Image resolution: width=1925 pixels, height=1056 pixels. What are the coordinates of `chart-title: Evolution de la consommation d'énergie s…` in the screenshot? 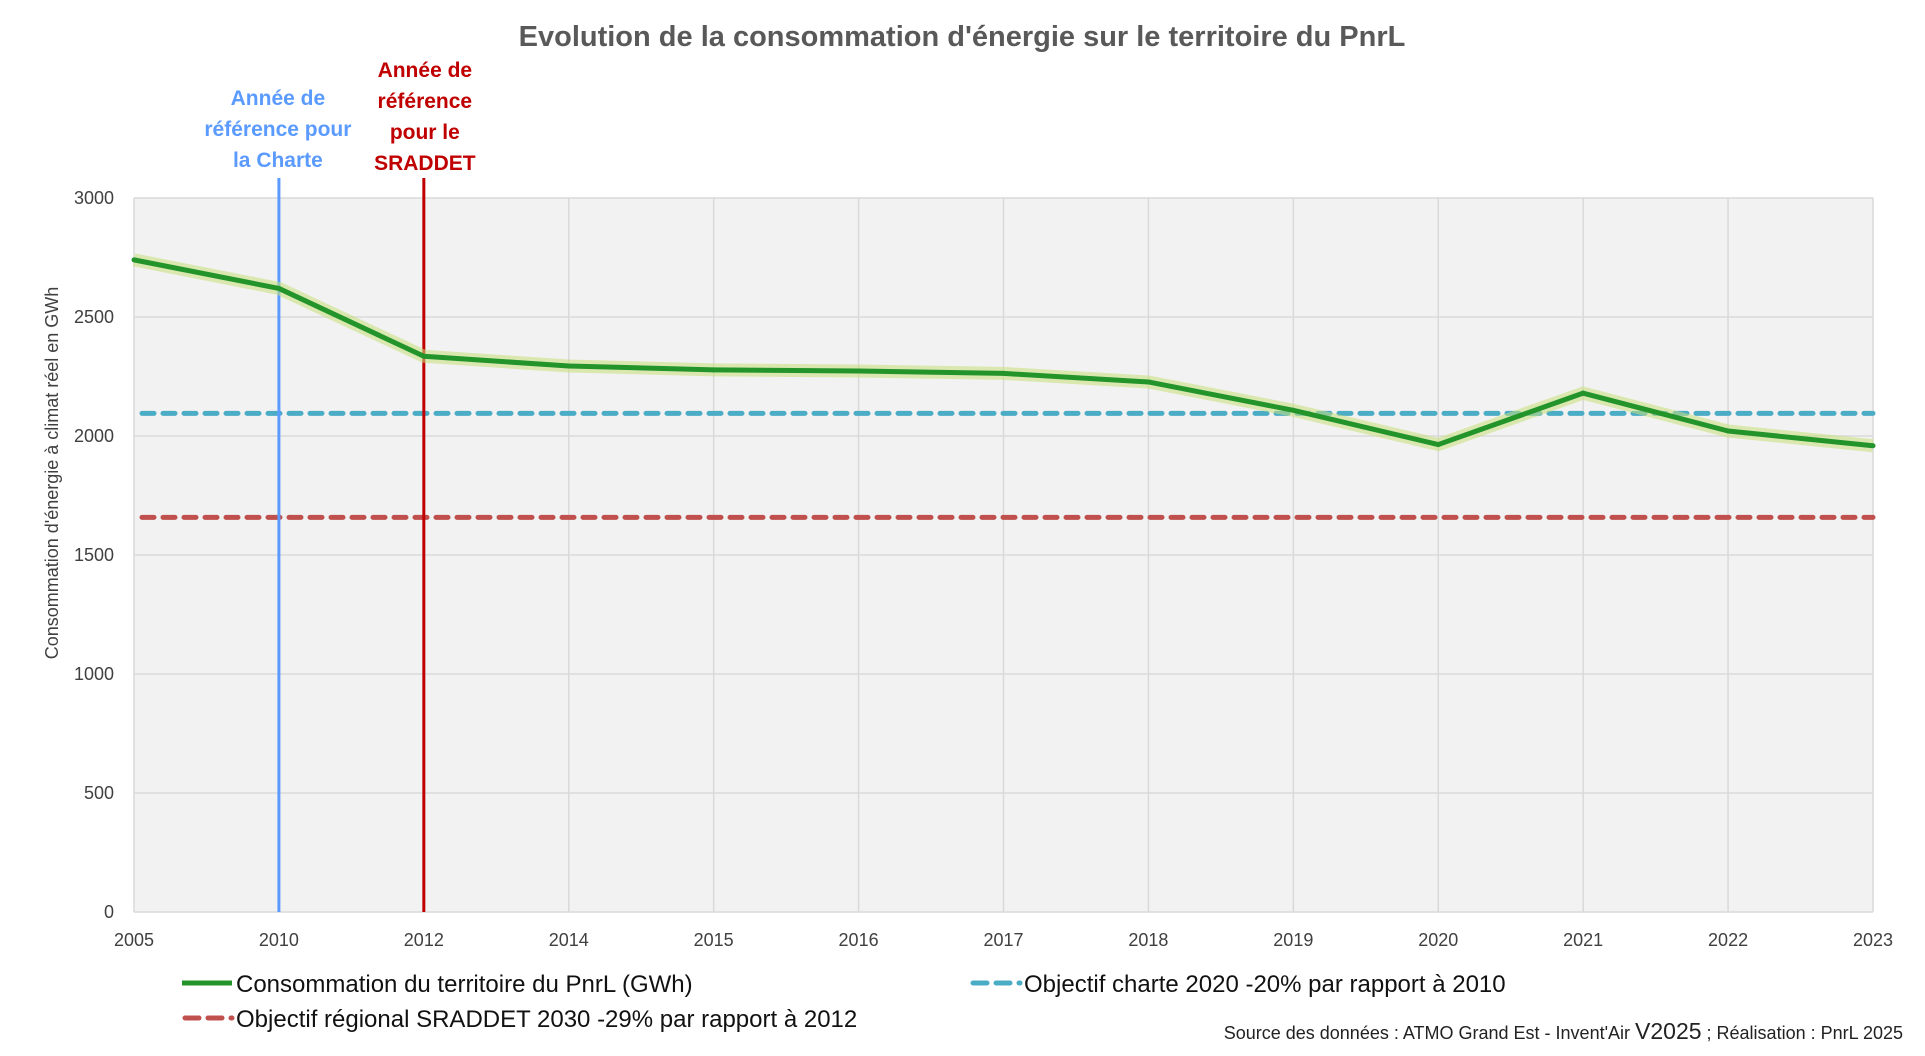 It's located at (962, 37).